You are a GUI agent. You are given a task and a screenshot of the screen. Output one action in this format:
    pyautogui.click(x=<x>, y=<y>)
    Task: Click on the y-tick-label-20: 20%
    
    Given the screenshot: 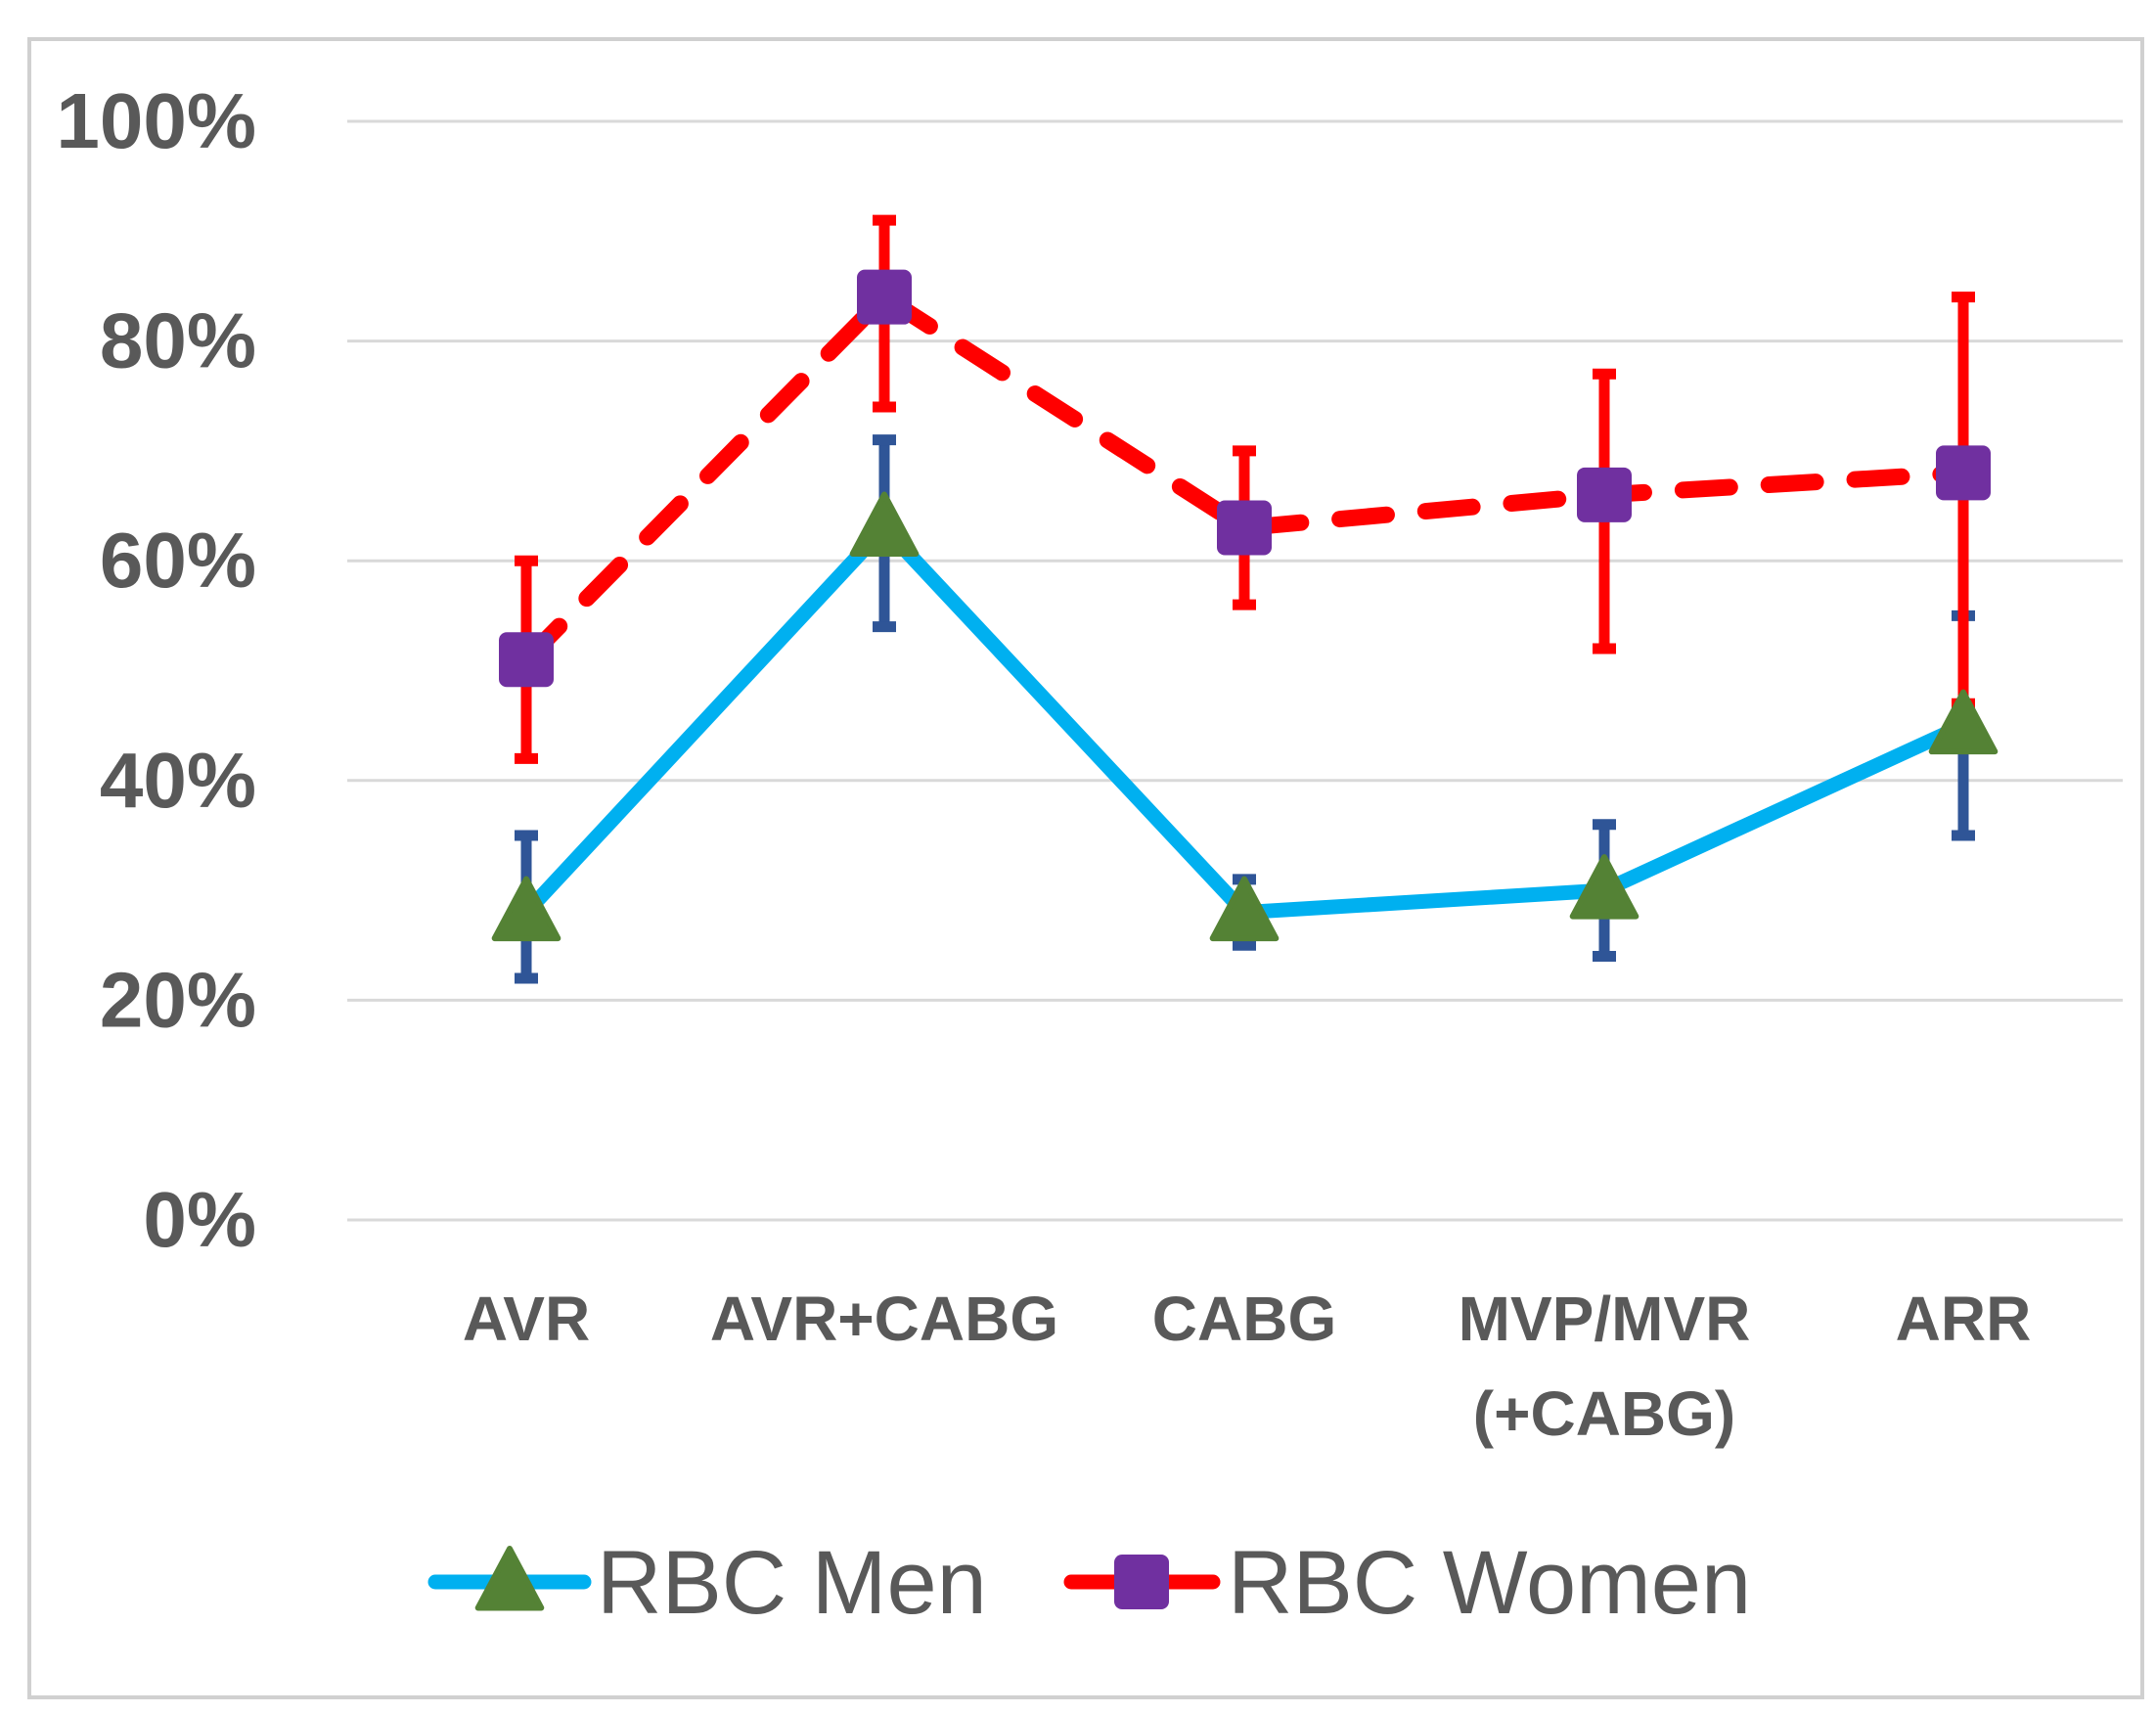 What is the action you would take?
    pyautogui.click(x=178, y=999)
    